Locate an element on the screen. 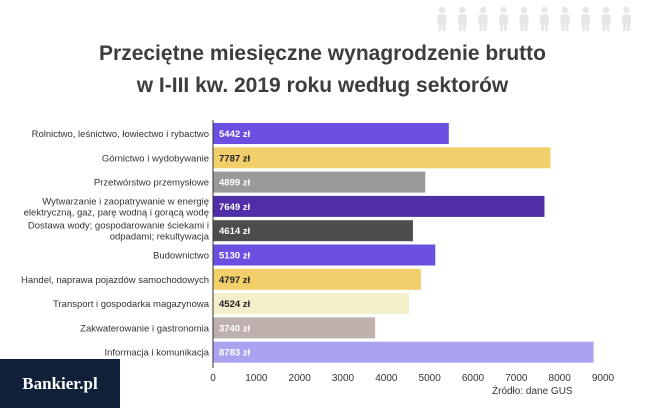 The image size is (645, 408). data-label: 4797 zł is located at coordinates (235, 280).